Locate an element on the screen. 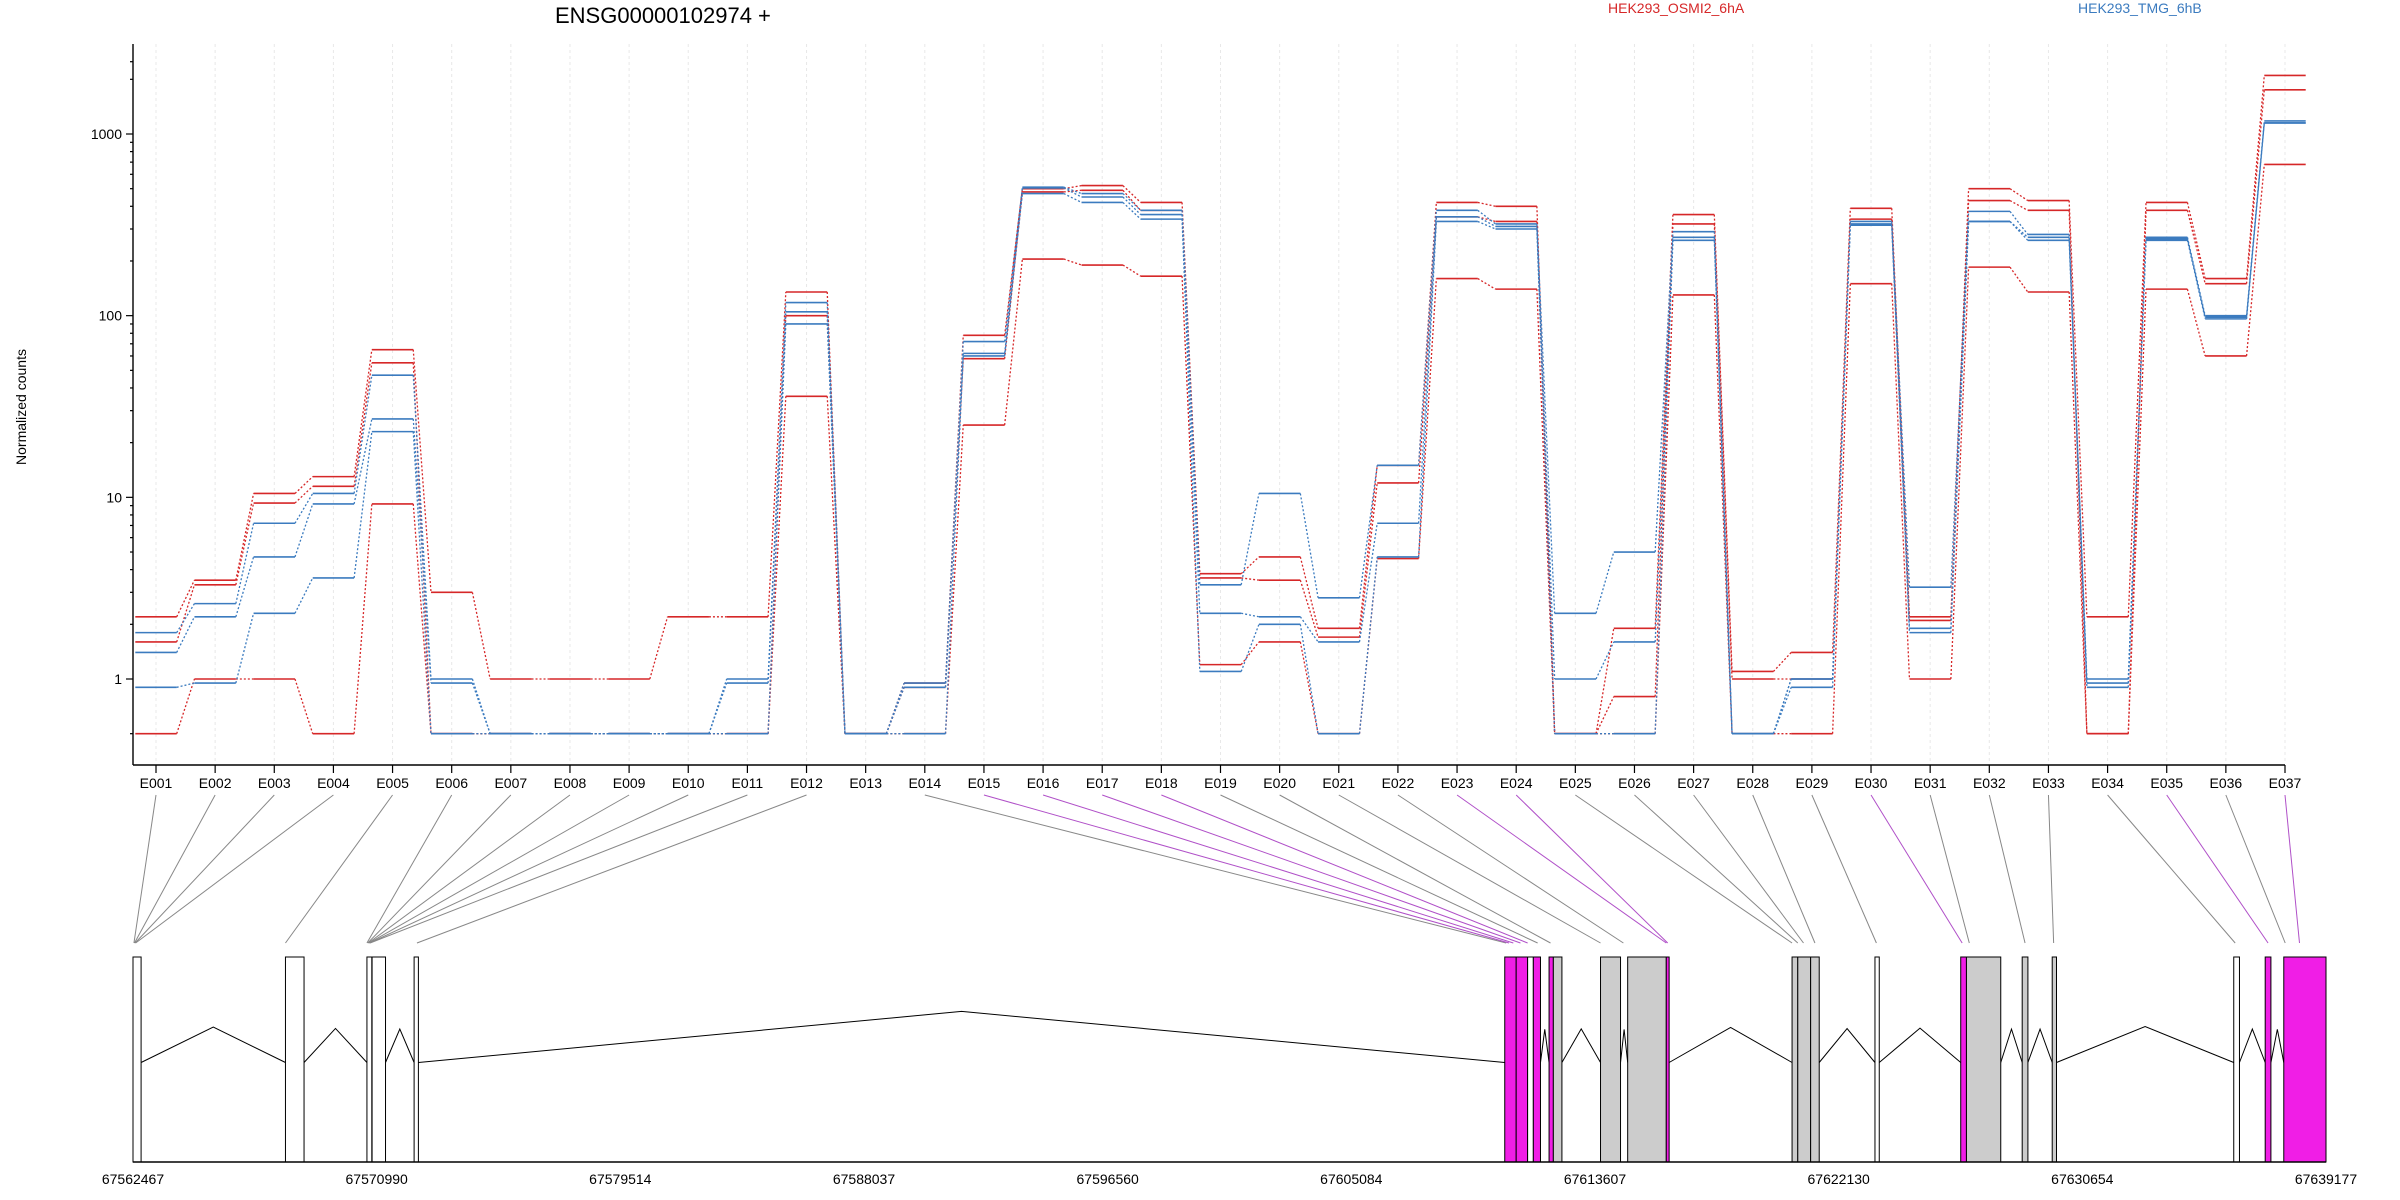 The width and height of the screenshot is (2400, 1200). exon-label-e018: E018 is located at coordinates (1161, 783).